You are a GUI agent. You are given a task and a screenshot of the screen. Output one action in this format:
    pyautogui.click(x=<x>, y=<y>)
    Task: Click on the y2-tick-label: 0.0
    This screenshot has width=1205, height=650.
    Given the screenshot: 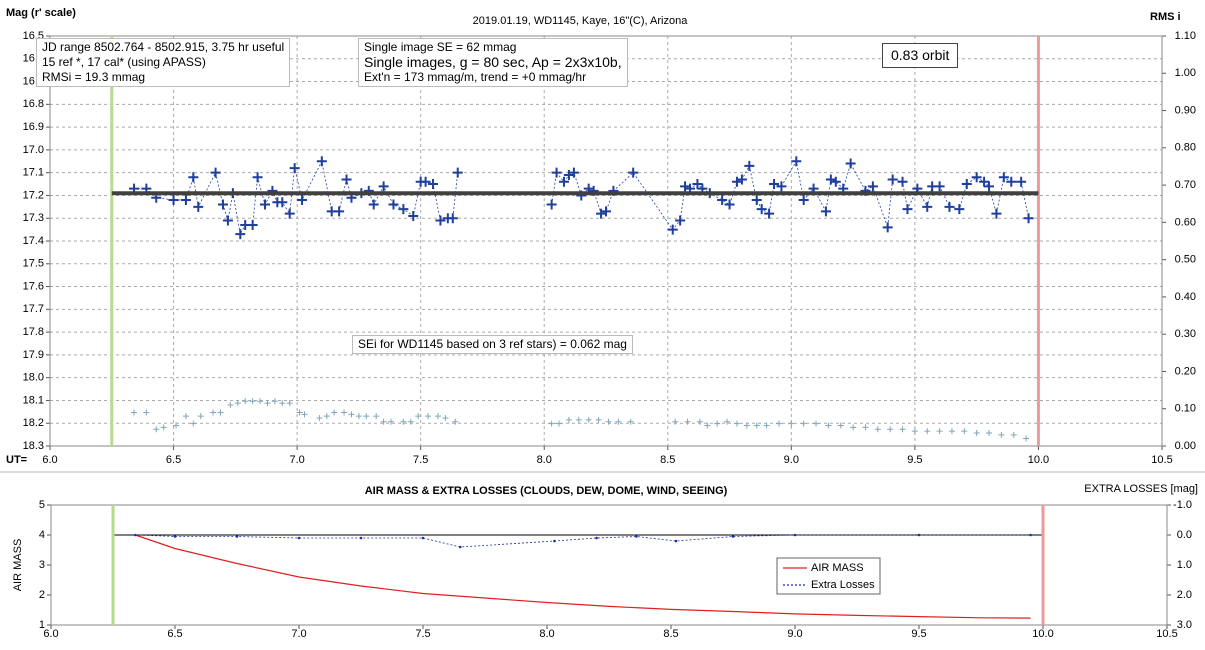 What is the action you would take?
    pyautogui.click(x=1184, y=535)
    